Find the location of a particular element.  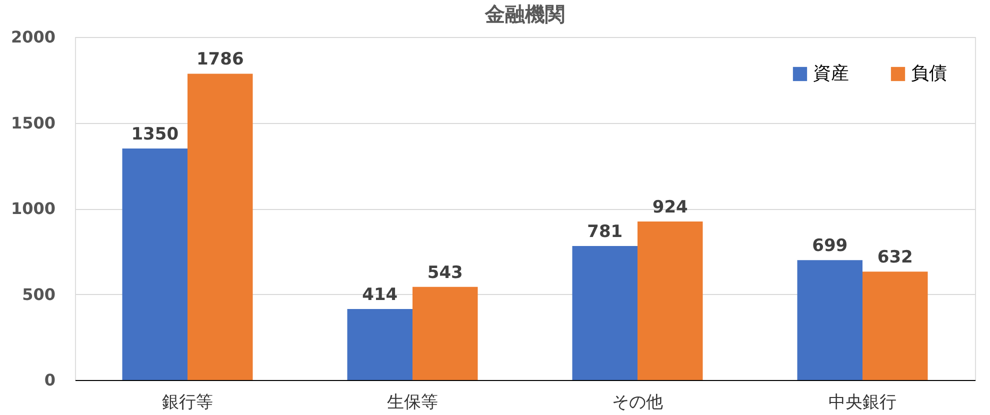

legend-label: 負債 is located at coordinates (929, 73).